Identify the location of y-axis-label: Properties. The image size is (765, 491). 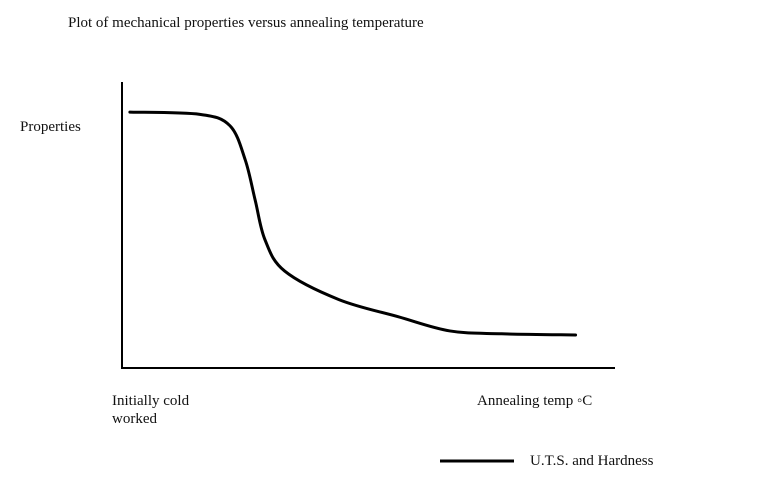
(50, 127).